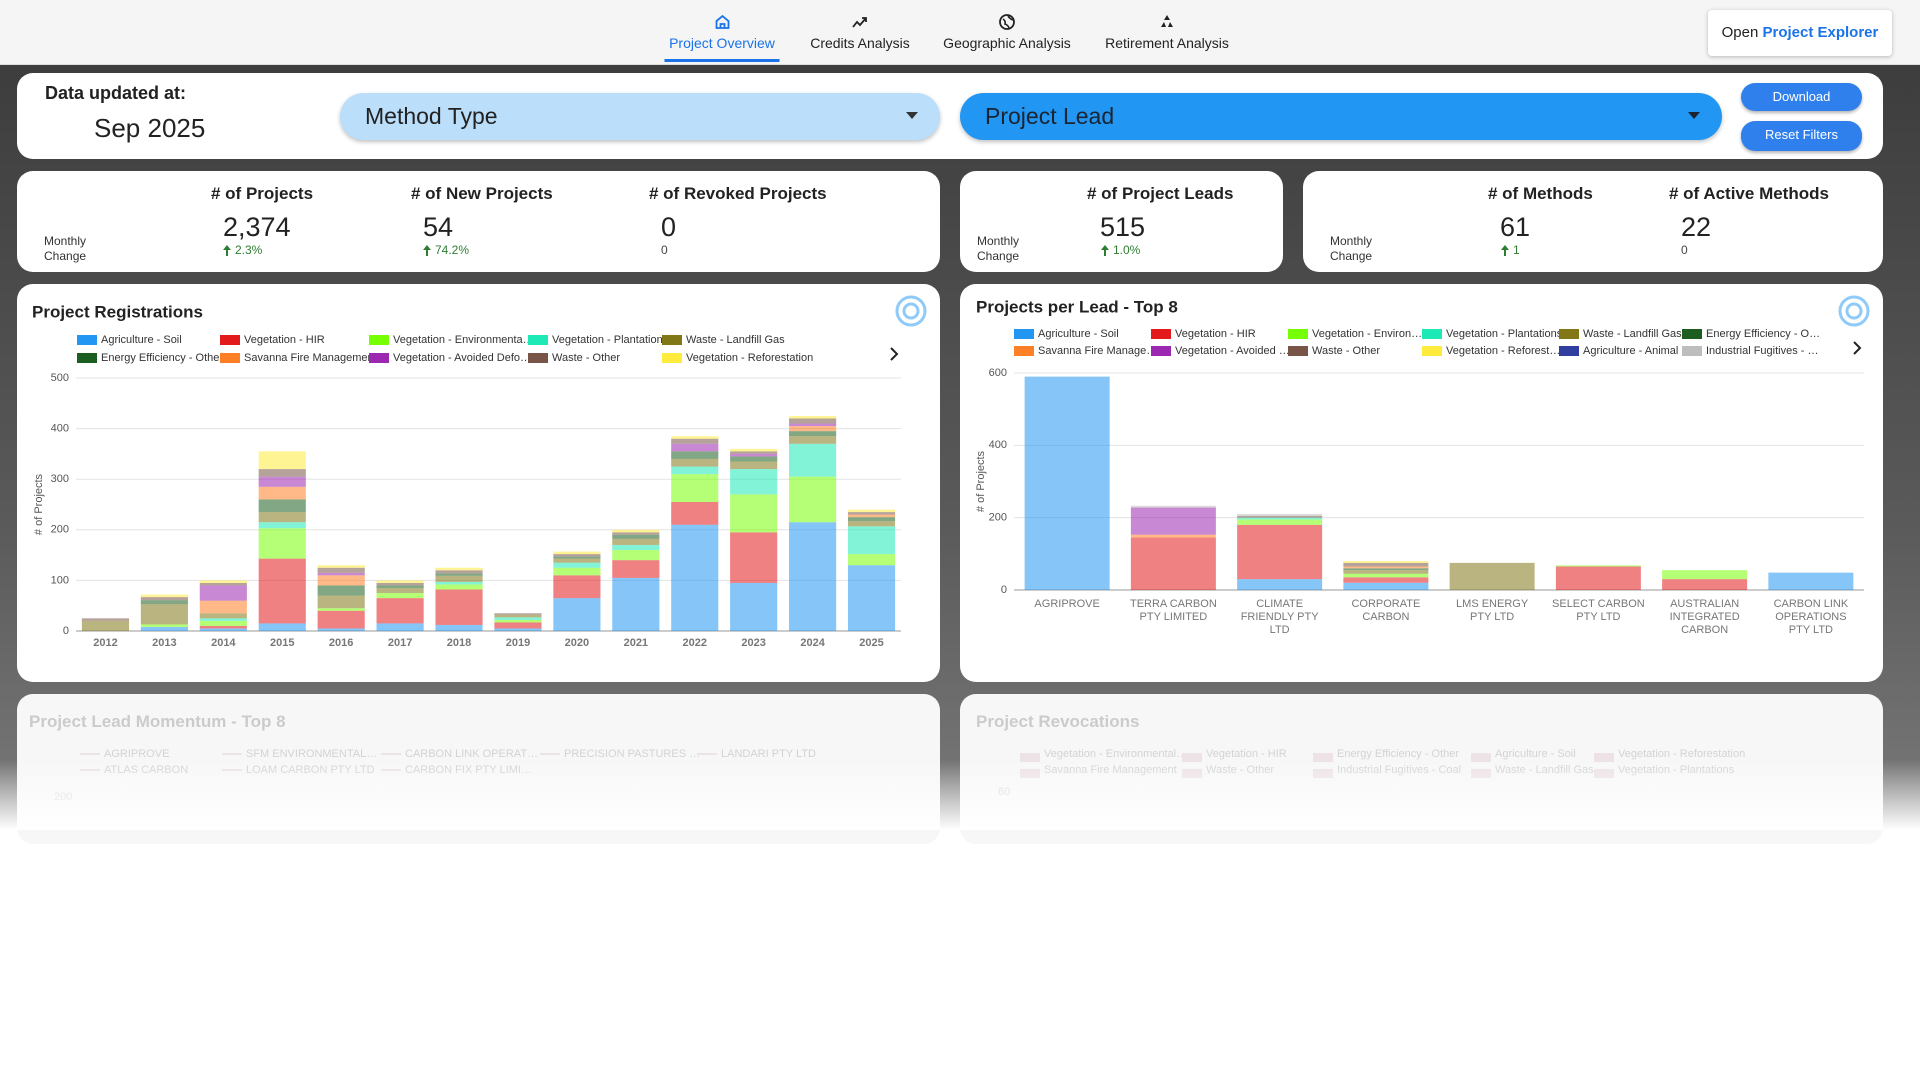  Describe the element at coordinates (871, 643) in the screenshot. I see `x-tick-label: 2025` at that location.